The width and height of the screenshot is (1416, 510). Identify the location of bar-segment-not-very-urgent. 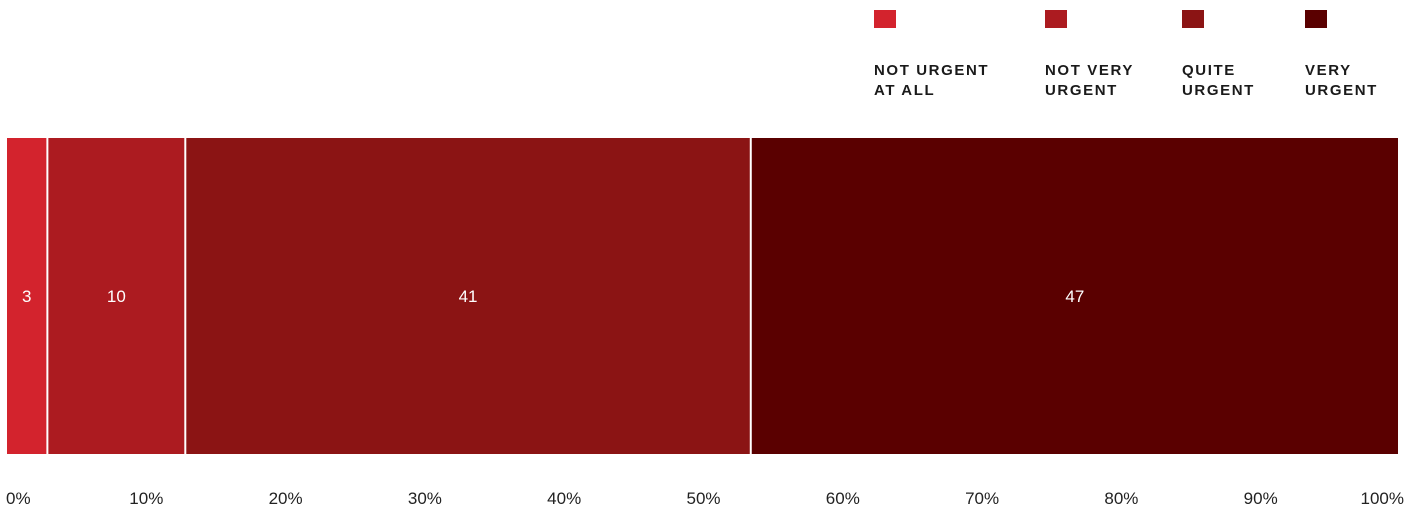
(116, 296).